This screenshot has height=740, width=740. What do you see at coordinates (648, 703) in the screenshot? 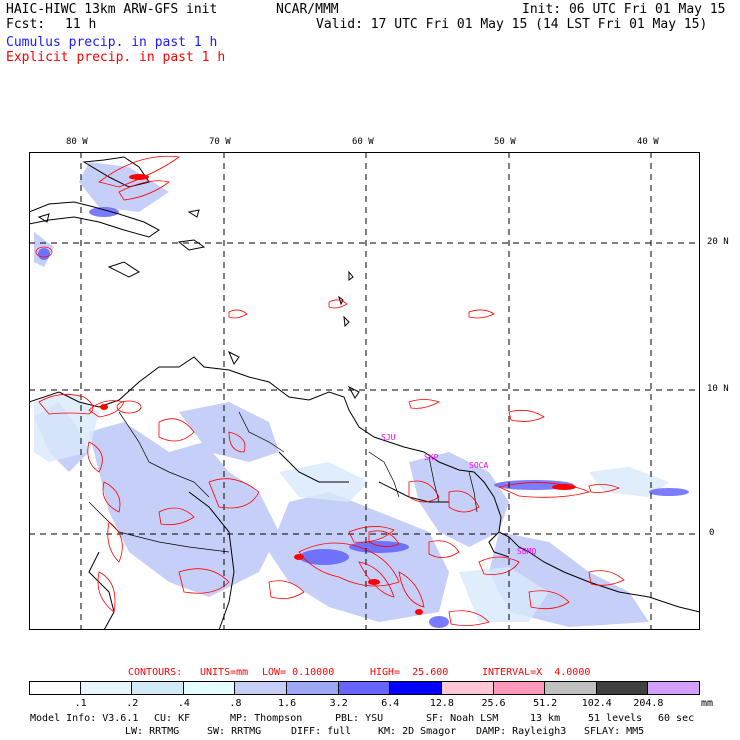
I see `legend-level-label: 204.8` at bounding box center [648, 703].